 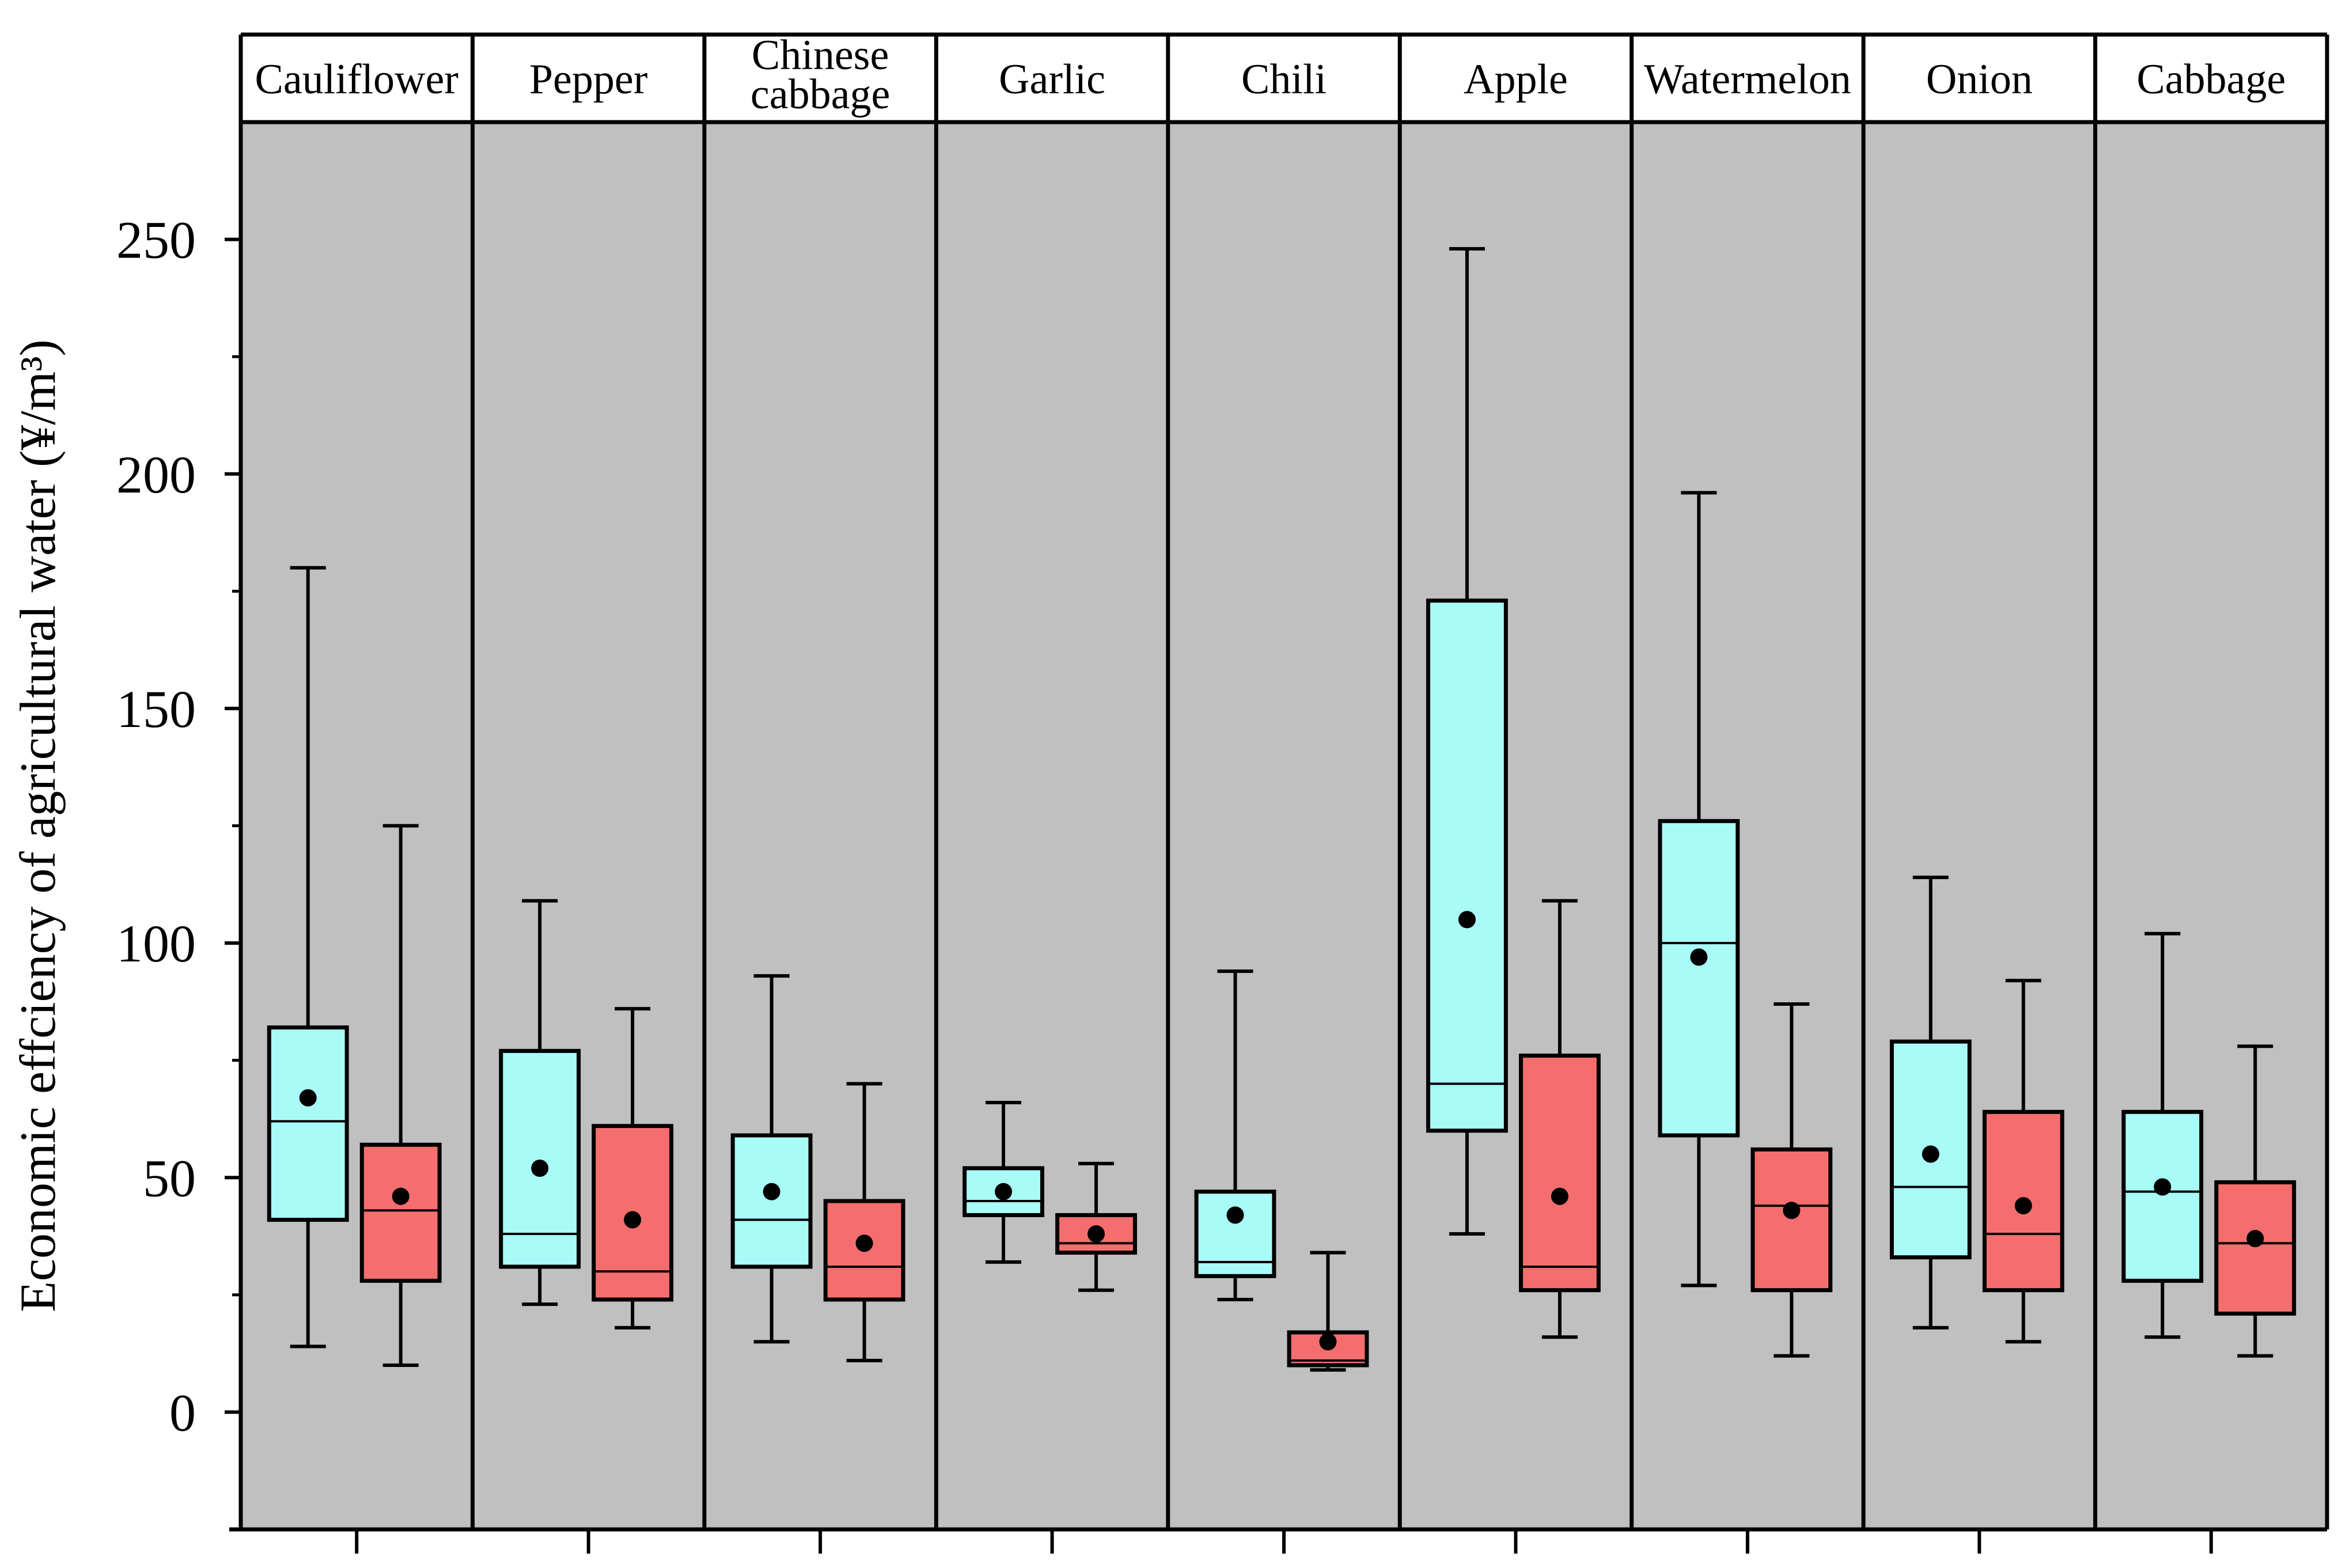 I want to click on panel-label-line: cabbage, so click(x=820, y=94).